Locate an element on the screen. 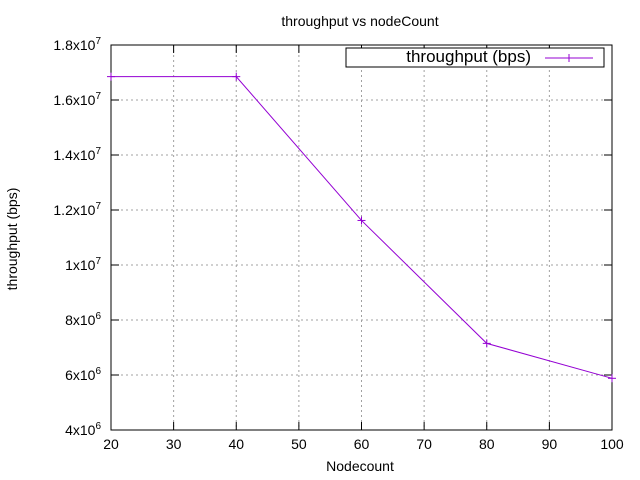  y-tick-mantissa: 8 is located at coordinates (69, 320).